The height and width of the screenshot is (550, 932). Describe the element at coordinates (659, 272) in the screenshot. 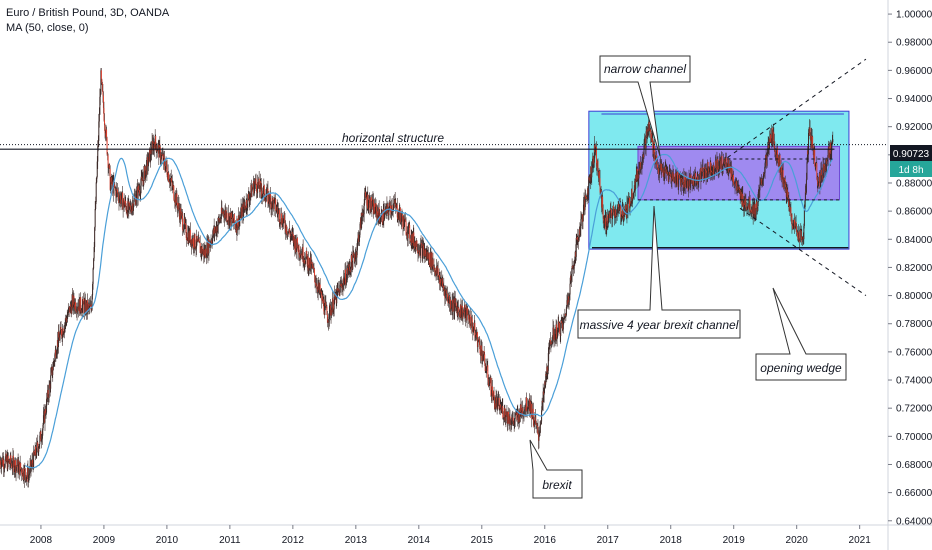

I see `callout-massive-channel: massive 4 year brexit channel` at that location.